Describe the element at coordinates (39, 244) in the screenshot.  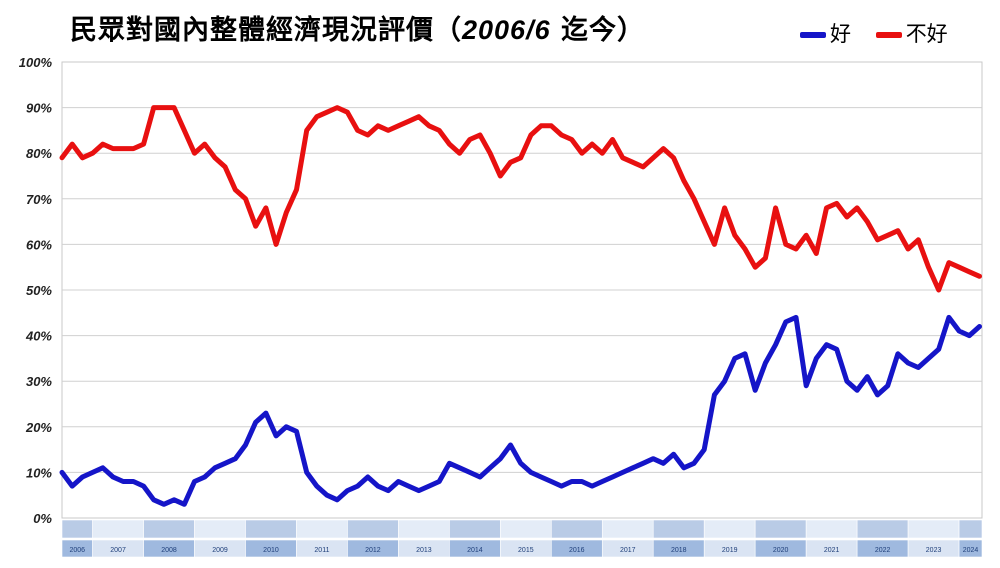
I see `y-tick-label: 60%` at that location.